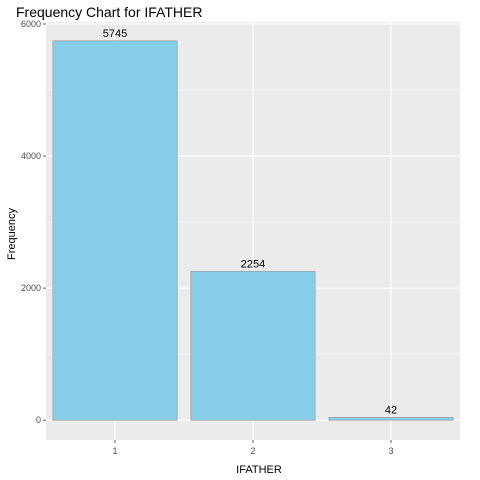 Image resolution: width=480 pixels, height=480 pixels. I want to click on data-label-2: 2254, so click(253, 264).